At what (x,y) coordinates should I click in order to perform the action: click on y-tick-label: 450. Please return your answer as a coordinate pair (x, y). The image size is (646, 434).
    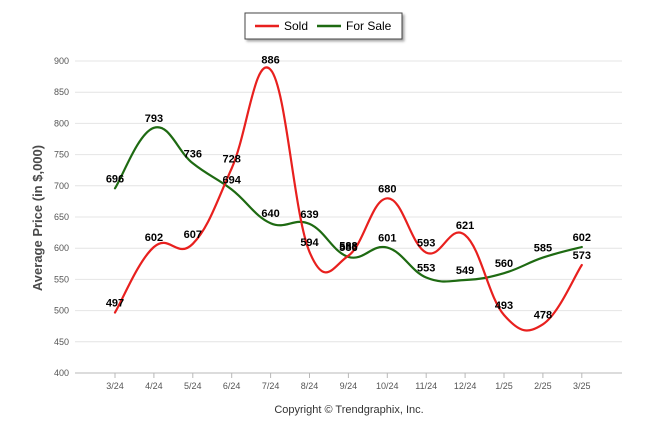
    Looking at the image, I should click on (61, 342).